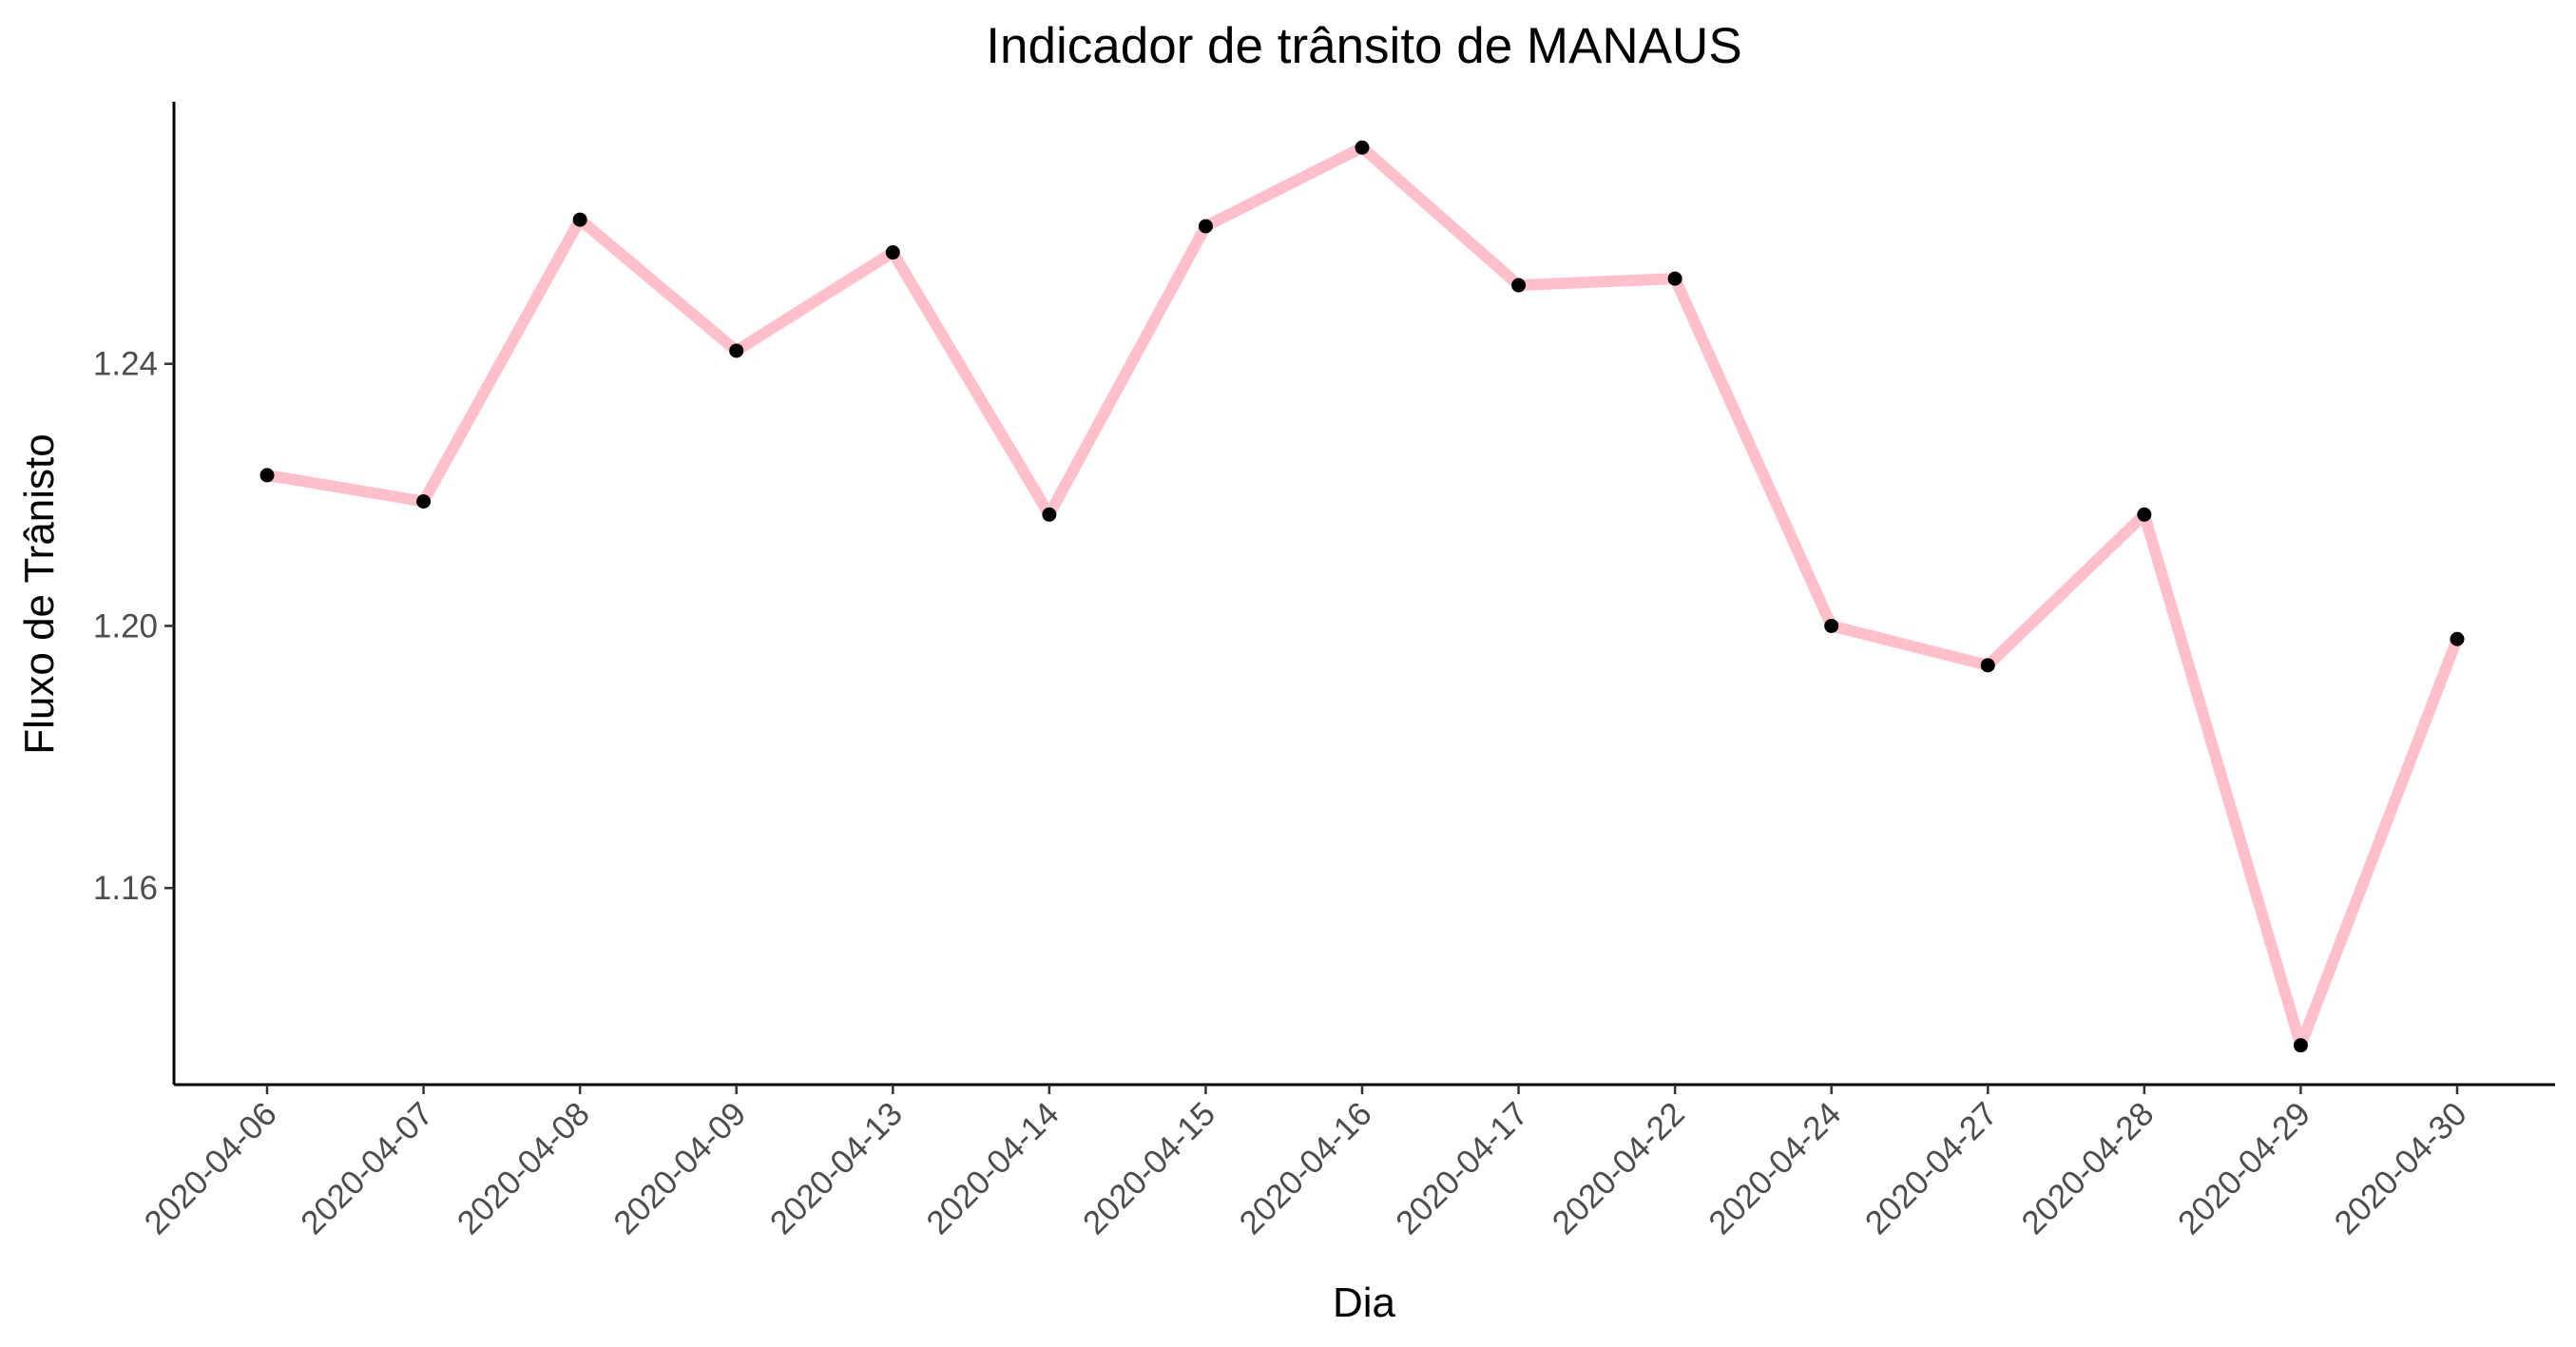 Image resolution: width=2576 pixels, height=1347 pixels. I want to click on x-tick-label: 2020-04-17, so click(1462, 1168).